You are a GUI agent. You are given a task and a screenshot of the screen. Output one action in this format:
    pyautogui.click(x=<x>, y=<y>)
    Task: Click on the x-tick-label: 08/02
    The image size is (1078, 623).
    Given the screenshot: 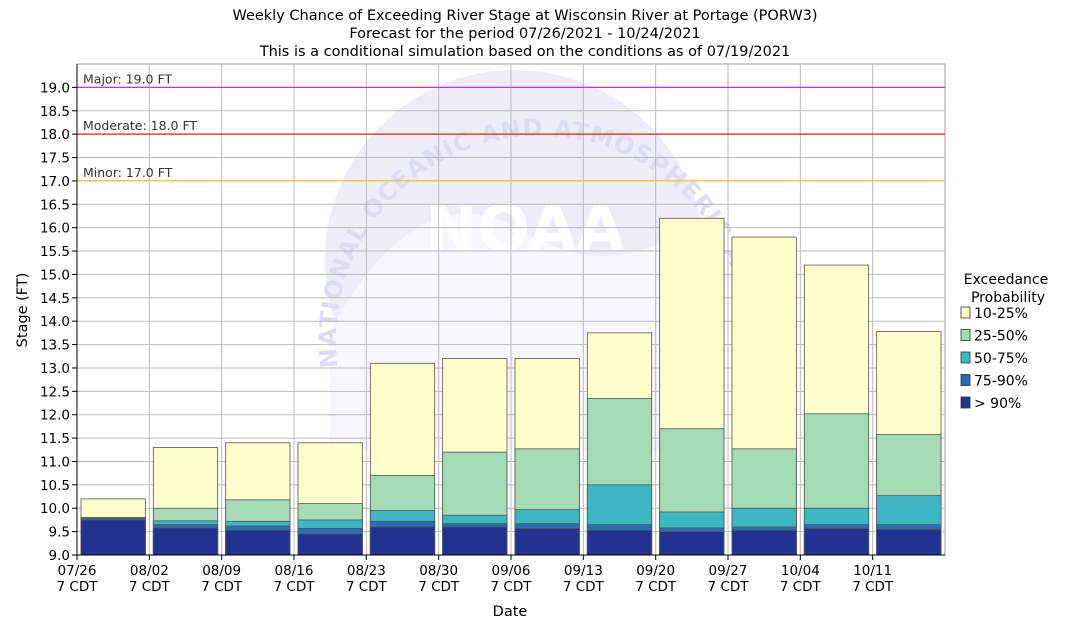 What is the action you would take?
    pyautogui.click(x=149, y=571)
    